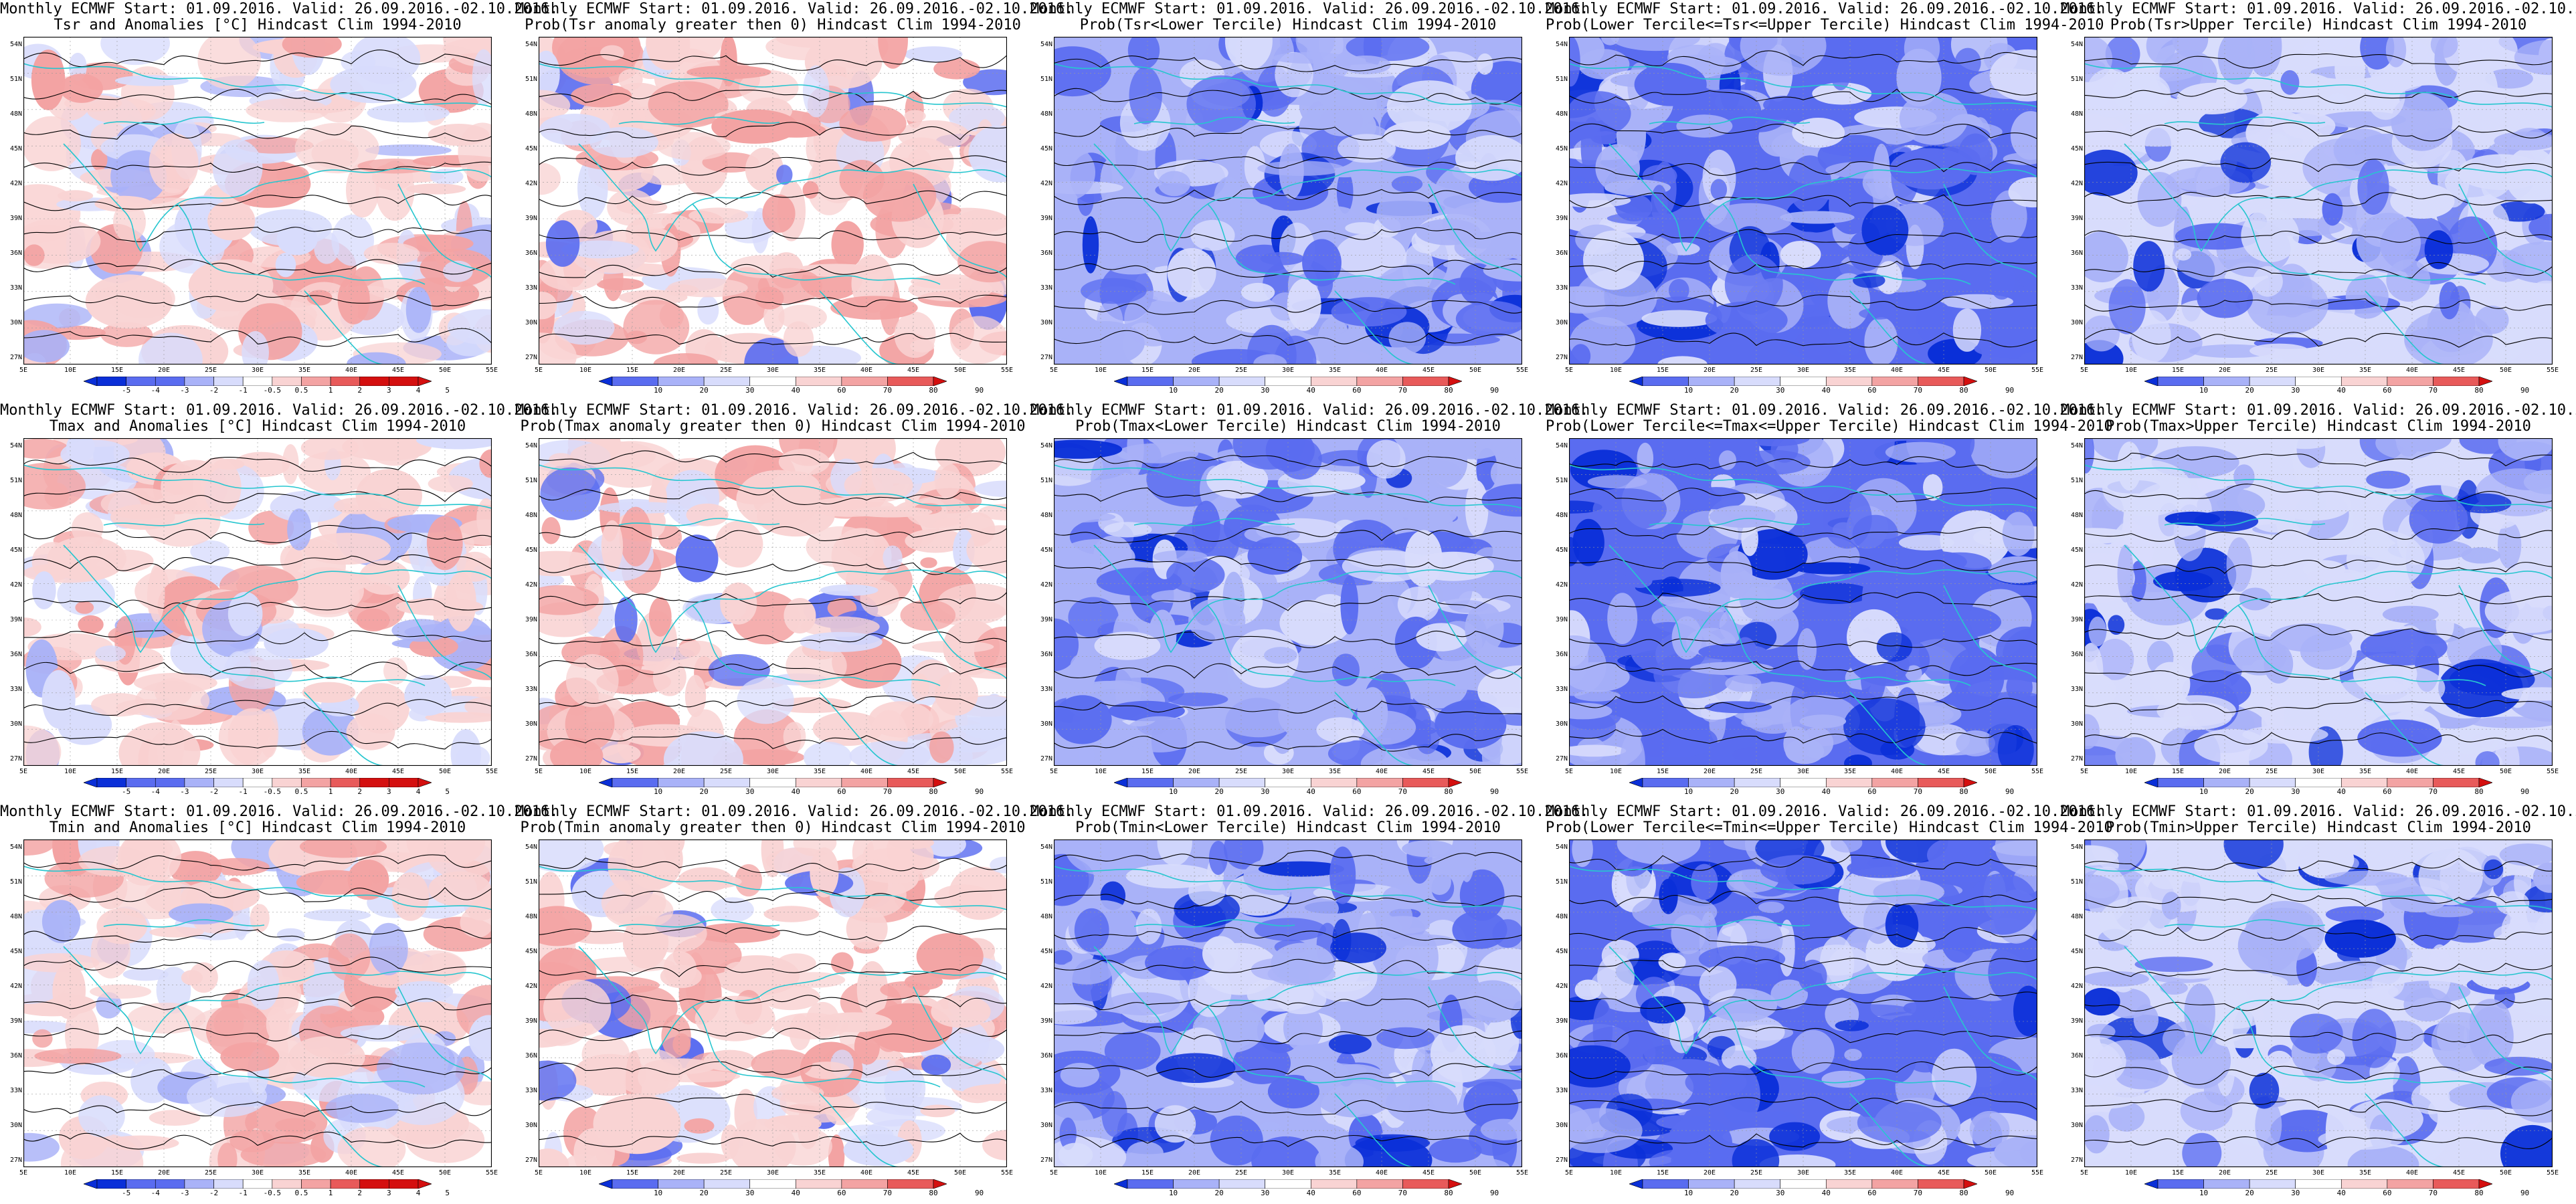 The width and height of the screenshot is (2576, 1204). Describe the element at coordinates (1821, 788) in the screenshot. I see `colorbar: 10 20 30 40 60 70 80 90` at that location.